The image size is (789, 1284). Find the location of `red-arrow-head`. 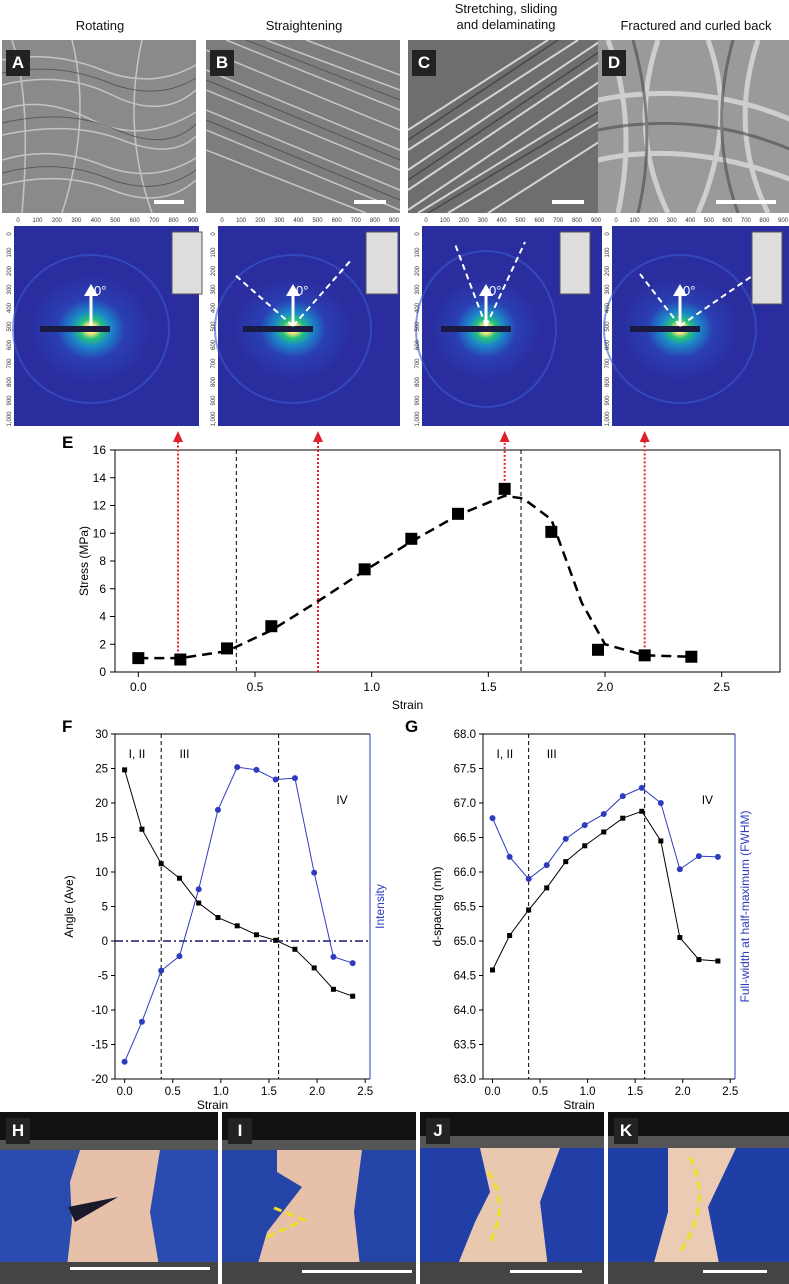

red-arrow-head is located at coordinates (644, 436).